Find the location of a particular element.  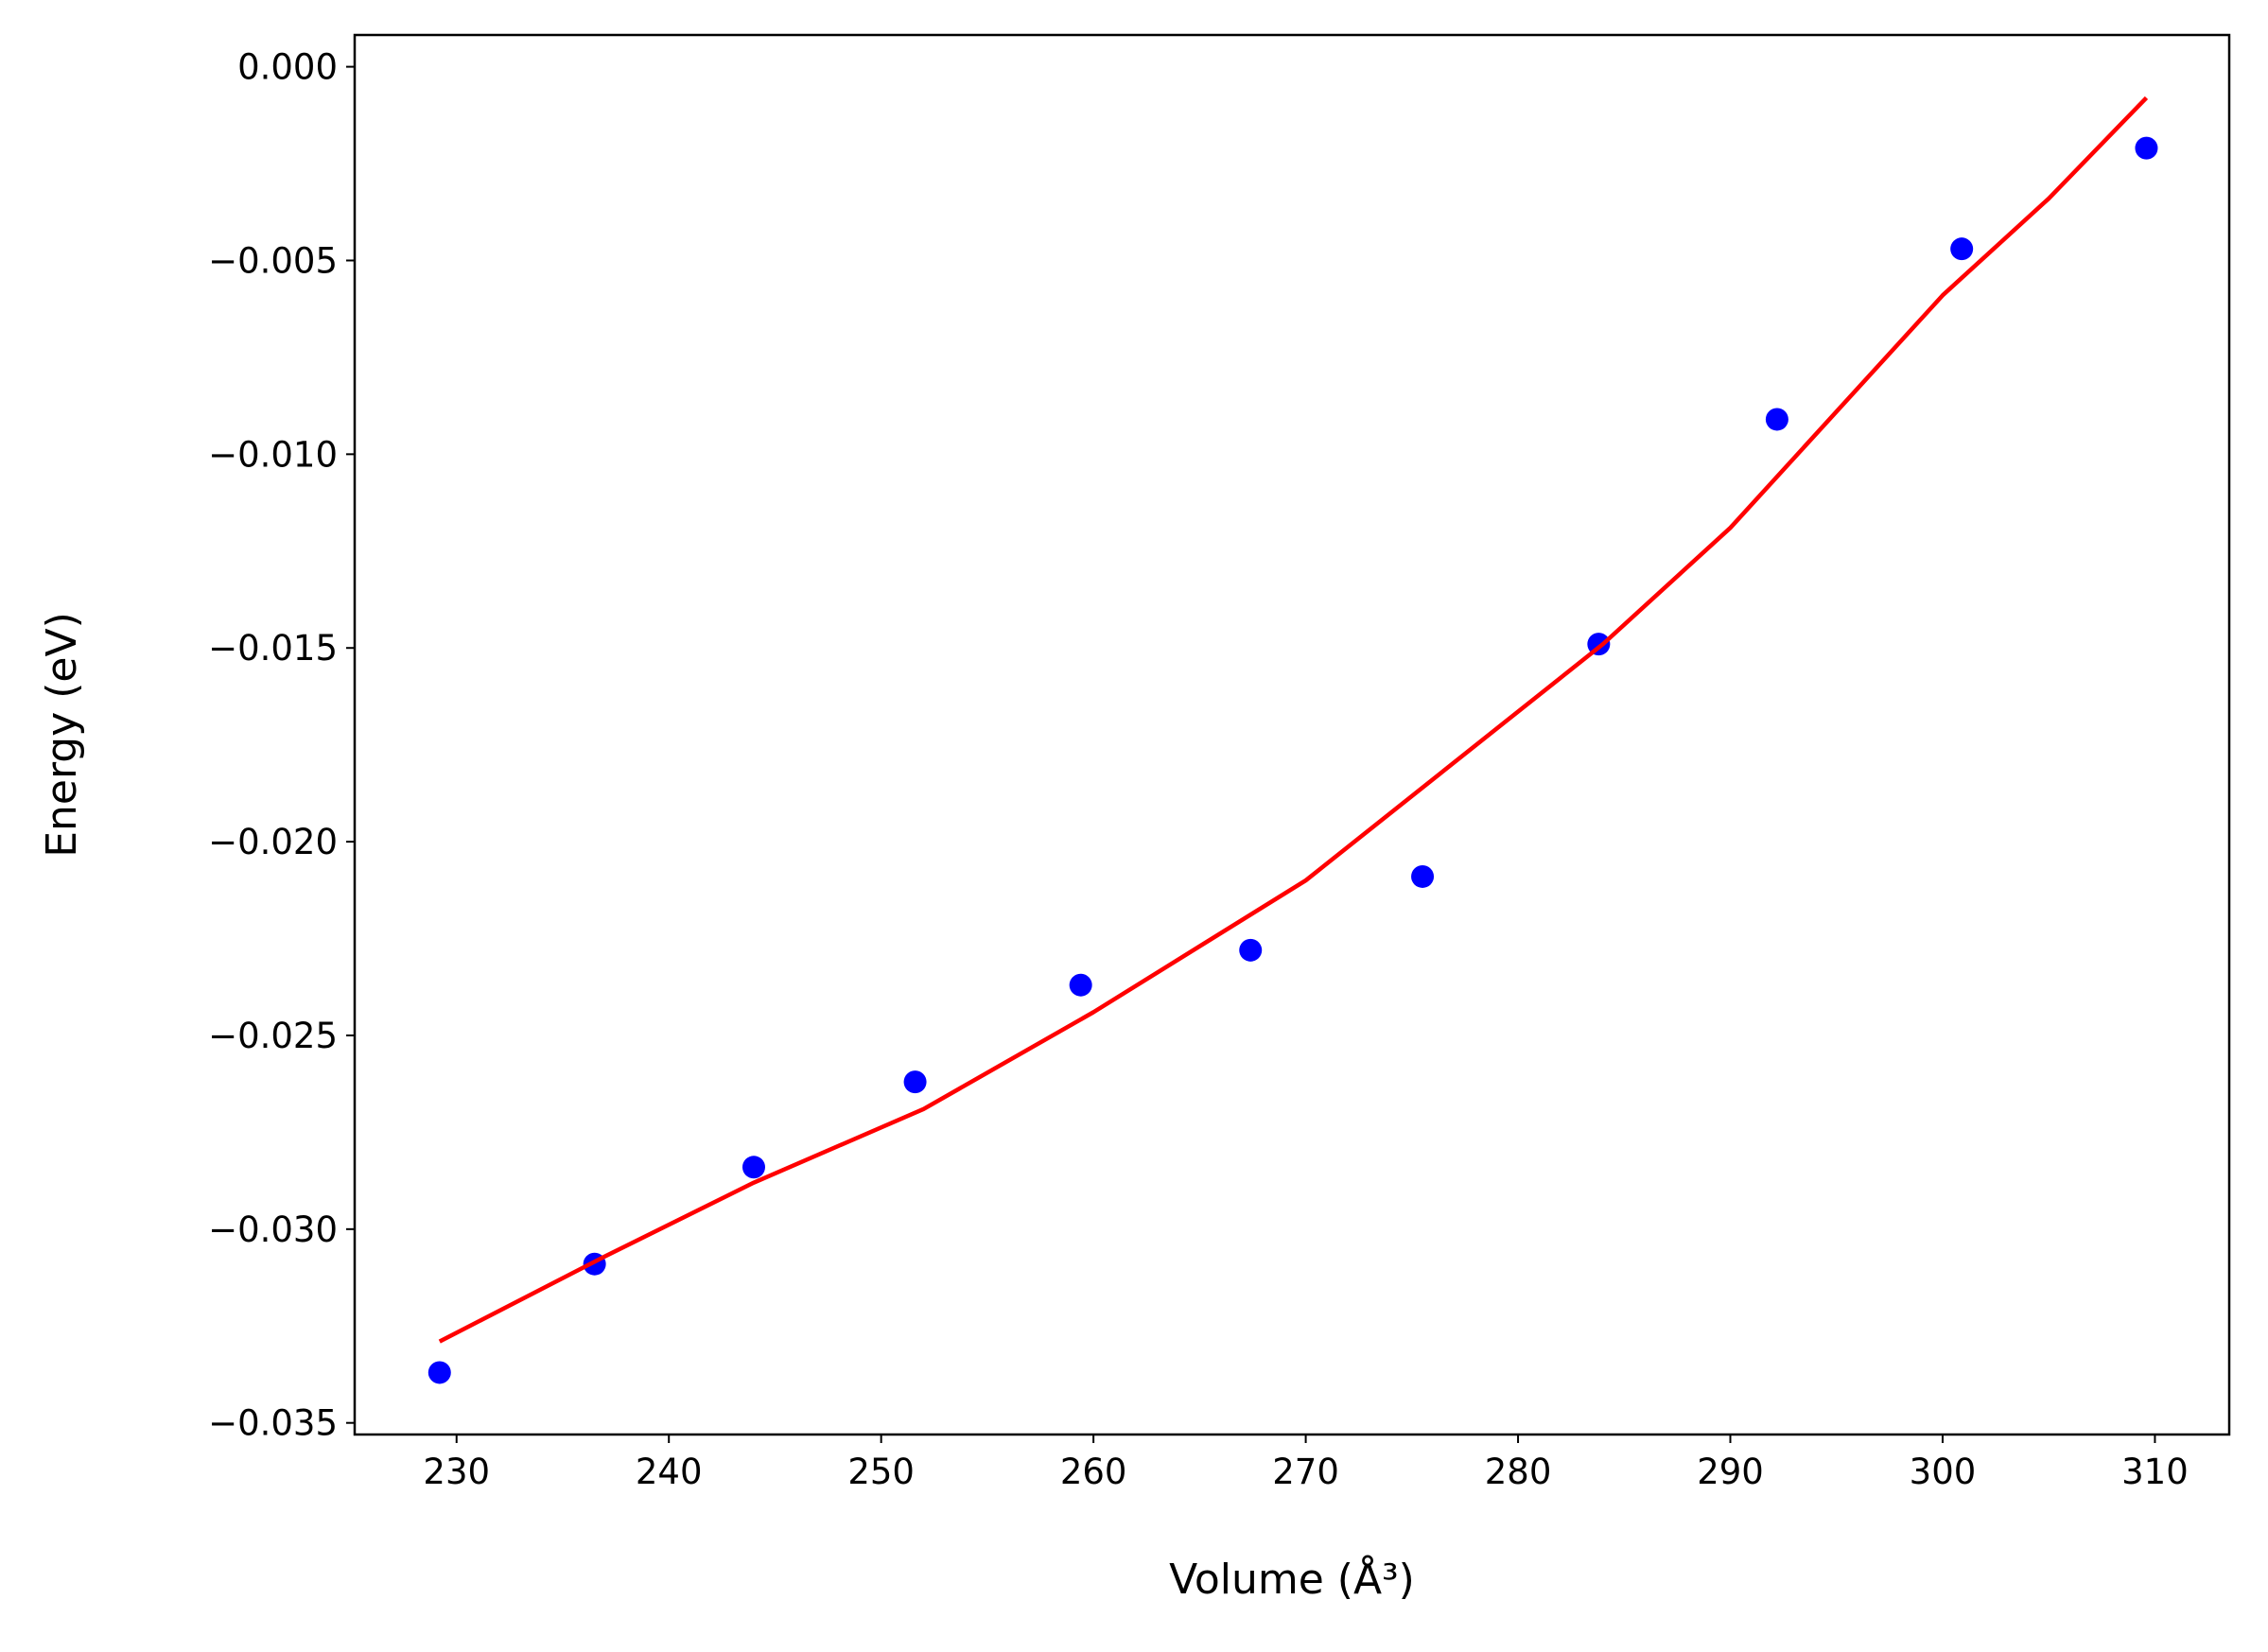

x-axis-title: Volume (Å³) is located at coordinates (1292, 1579).